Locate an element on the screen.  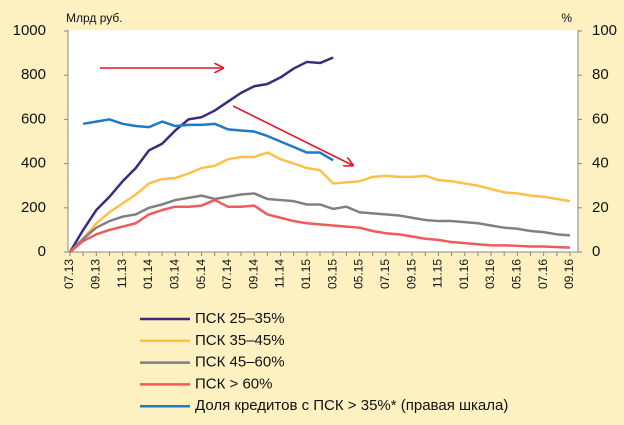
y-tick-label: 0 is located at coordinates (42, 251).